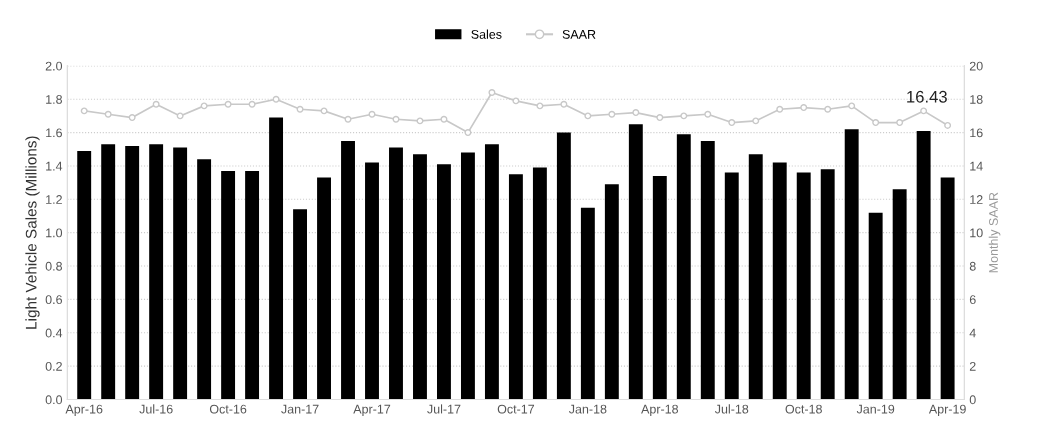 The image size is (1037, 439). What do you see at coordinates (54, 133) in the screenshot?
I see `y-tick-label: 1.6` at bounding box center [54, 133].